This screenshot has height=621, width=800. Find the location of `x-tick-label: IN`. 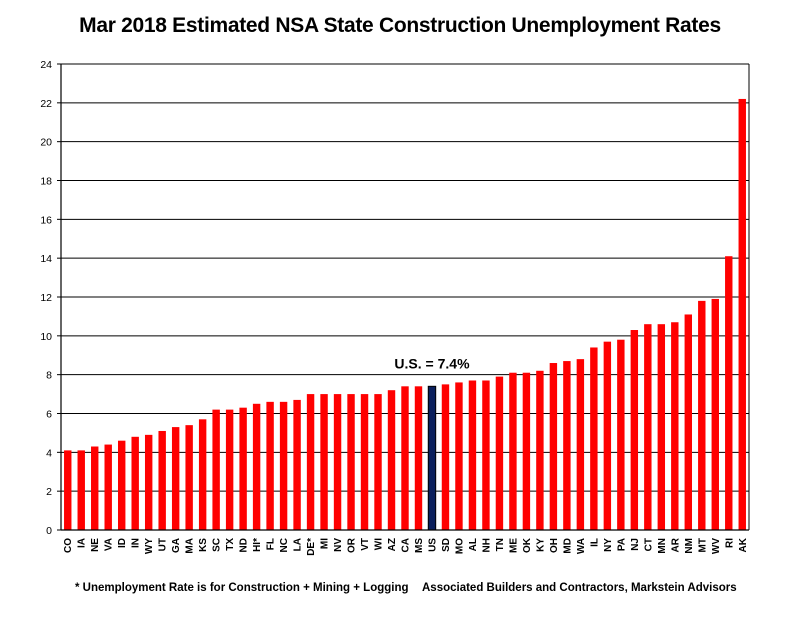

x-tick-label: IN is located at coordinates (136, 543).